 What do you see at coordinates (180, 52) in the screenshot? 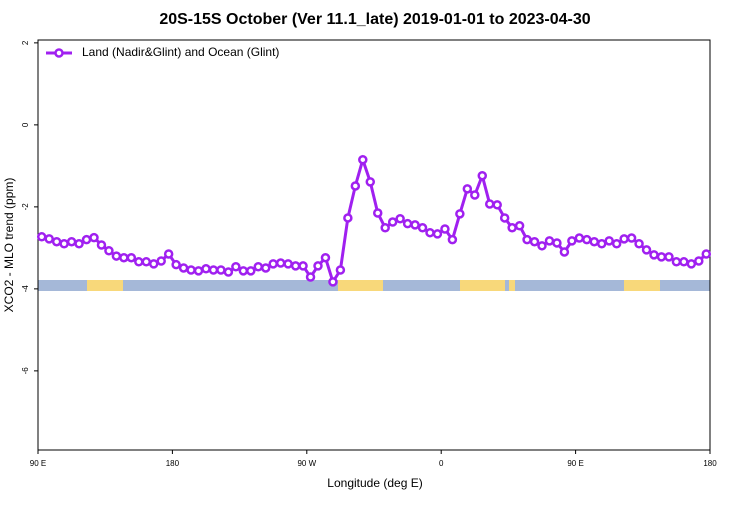
I see `legend-label: Land (Nadir&Glint) and Ocean (Glint)` at bounding box center [180, 52].